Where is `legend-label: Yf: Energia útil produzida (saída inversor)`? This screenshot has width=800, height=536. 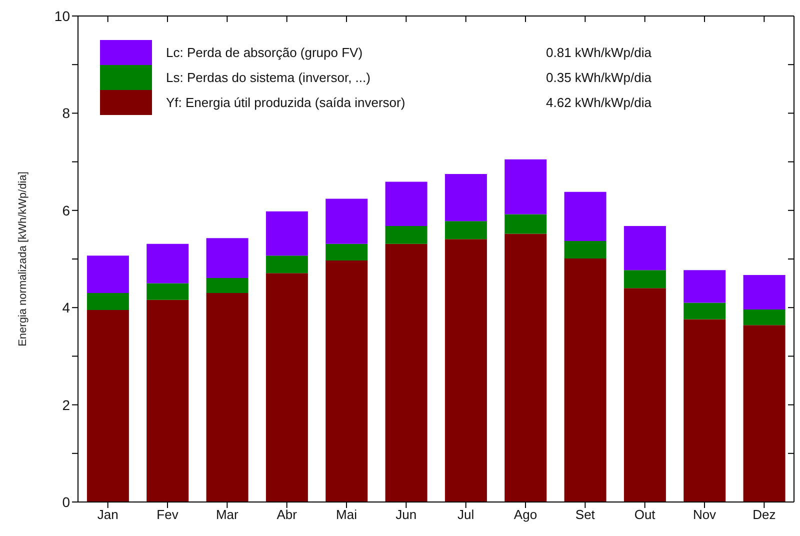
legend-label: Yf: Energia útil produzida (saída inversor) is located at coordinates (286, 102).